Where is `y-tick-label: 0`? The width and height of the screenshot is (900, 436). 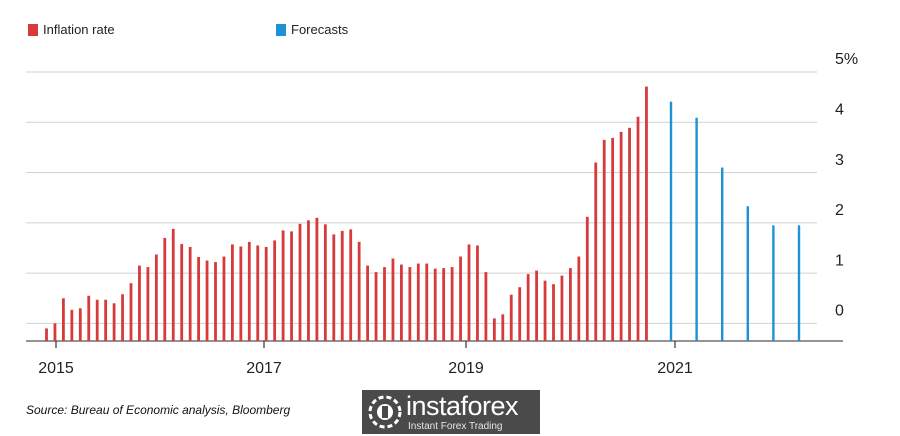 y-tick-label: 0 is located at coordinates (839, 311).